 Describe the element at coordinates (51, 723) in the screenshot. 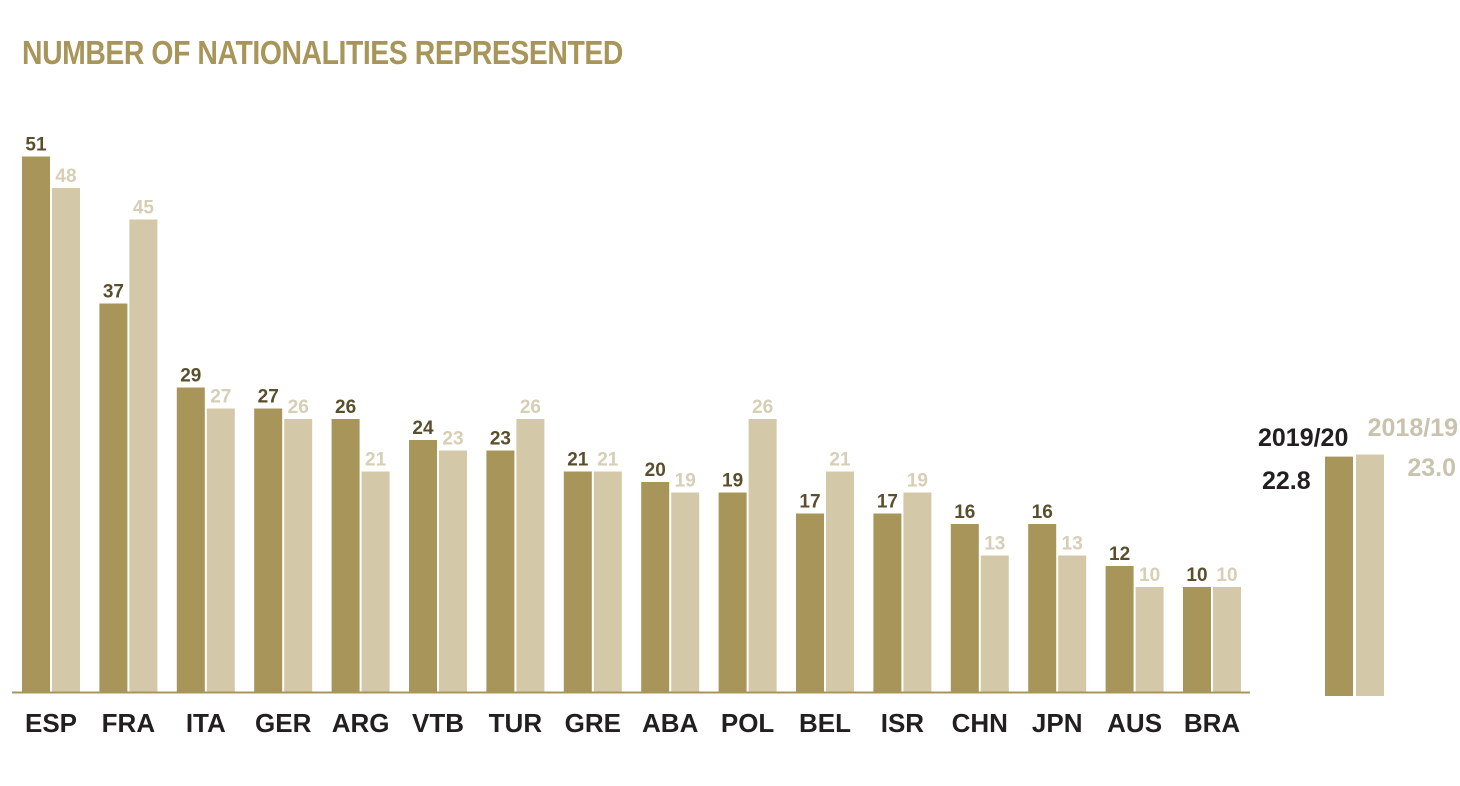

I see `tick-label-esp: ESP` at that location.